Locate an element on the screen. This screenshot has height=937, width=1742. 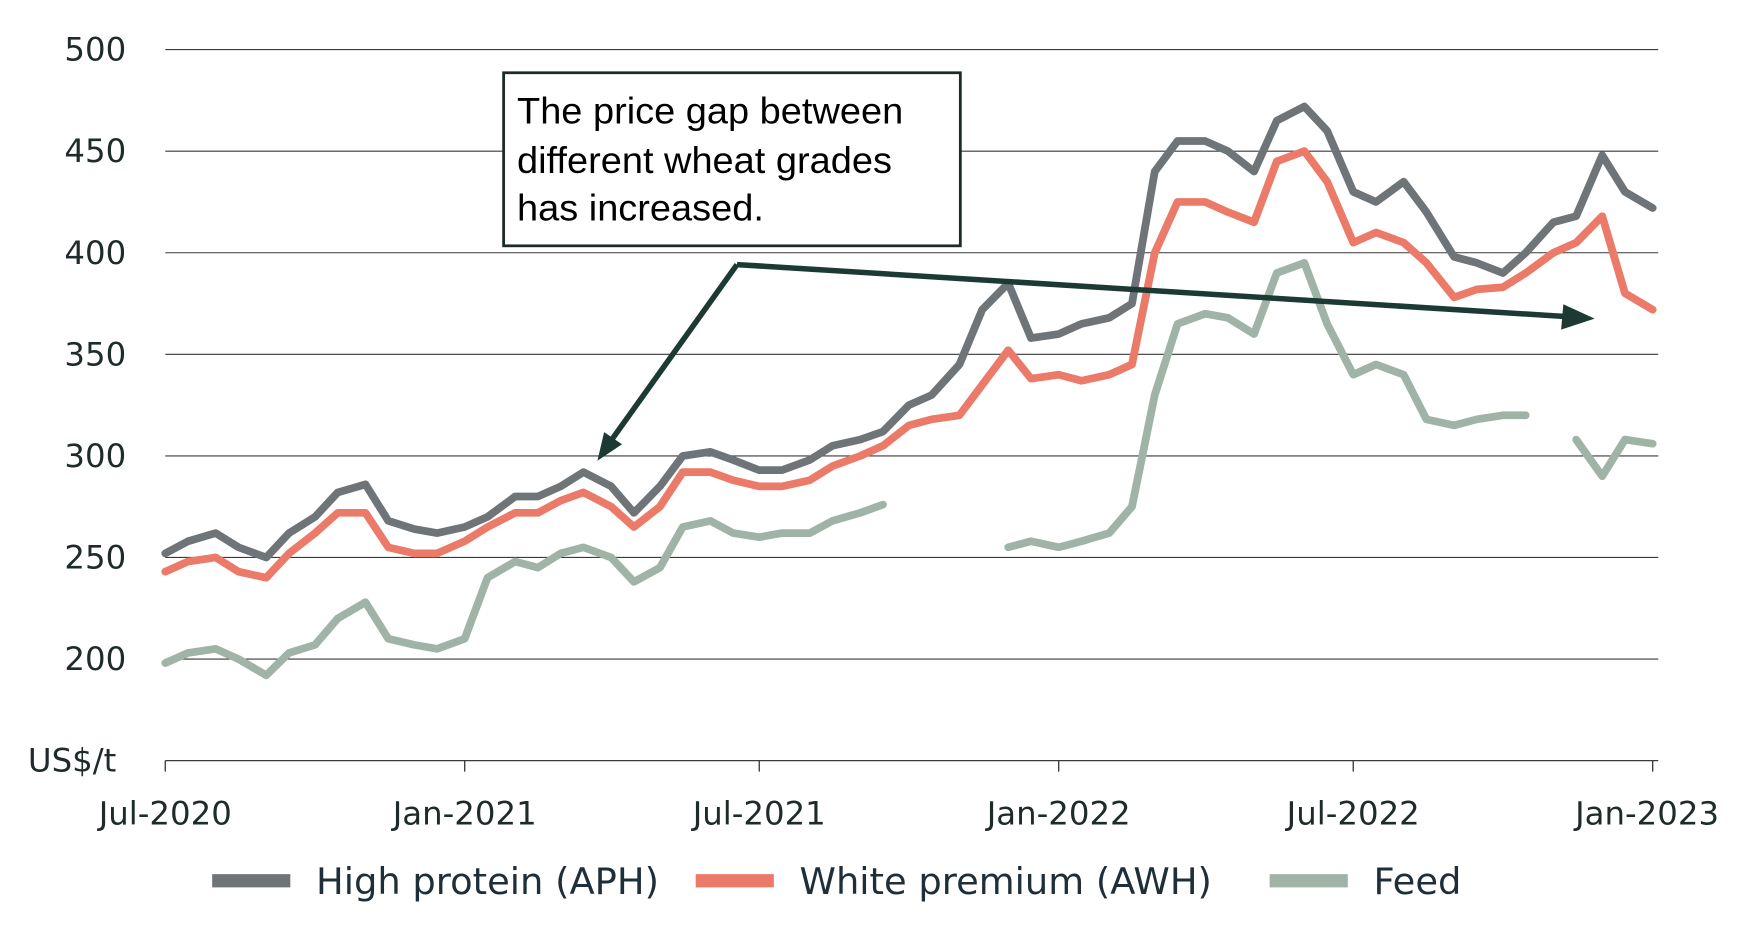
x-tick-label: Jul-2022 is located at coordinates (1352, 814).